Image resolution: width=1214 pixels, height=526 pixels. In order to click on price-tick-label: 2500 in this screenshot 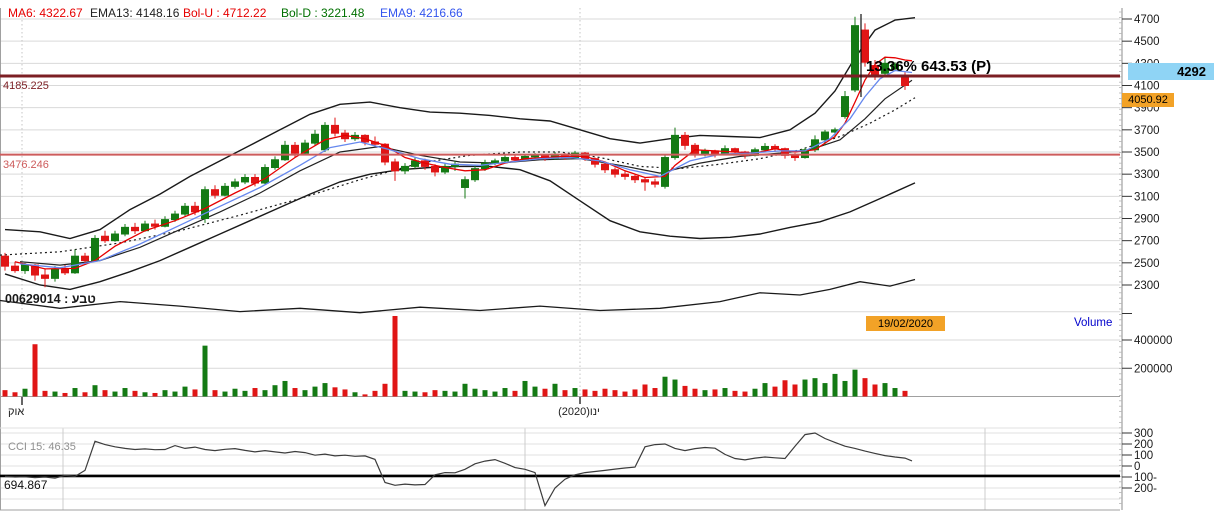, I will do `click(1147, 264)`.